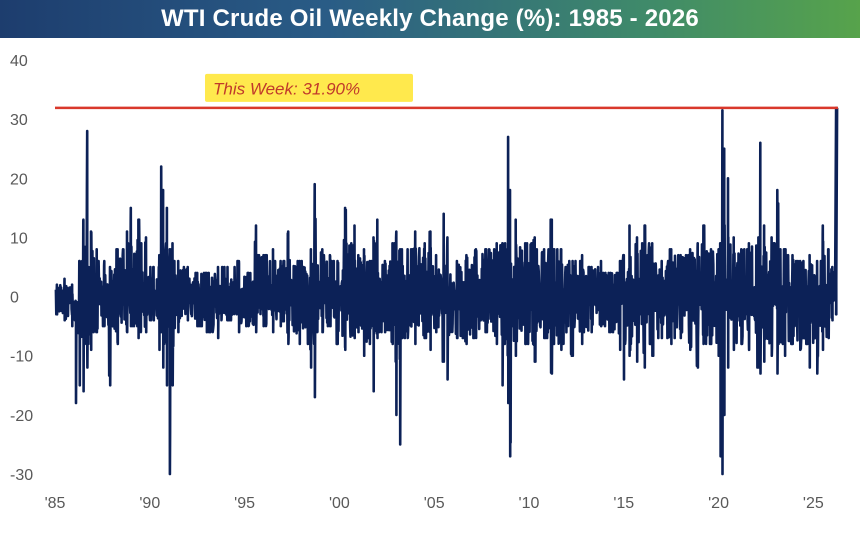 This screenshot has height=536, width=860. What do you see at coordinates (623, 503) in the screenshot?
I see `x-tick-label: '15` at bounding box center [623, 503].